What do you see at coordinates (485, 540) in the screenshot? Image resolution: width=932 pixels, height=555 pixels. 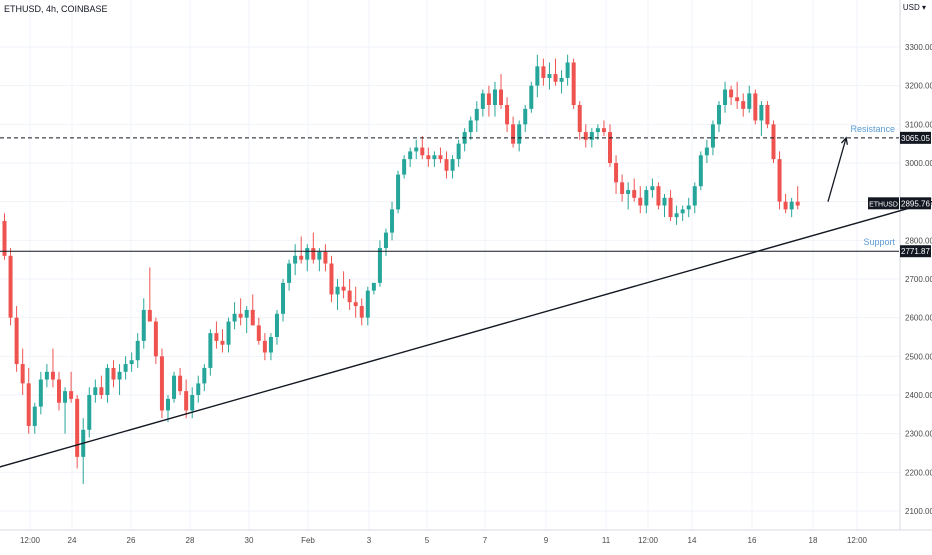 I see `x-tick-label: 7` at bounding box center [485, 540].